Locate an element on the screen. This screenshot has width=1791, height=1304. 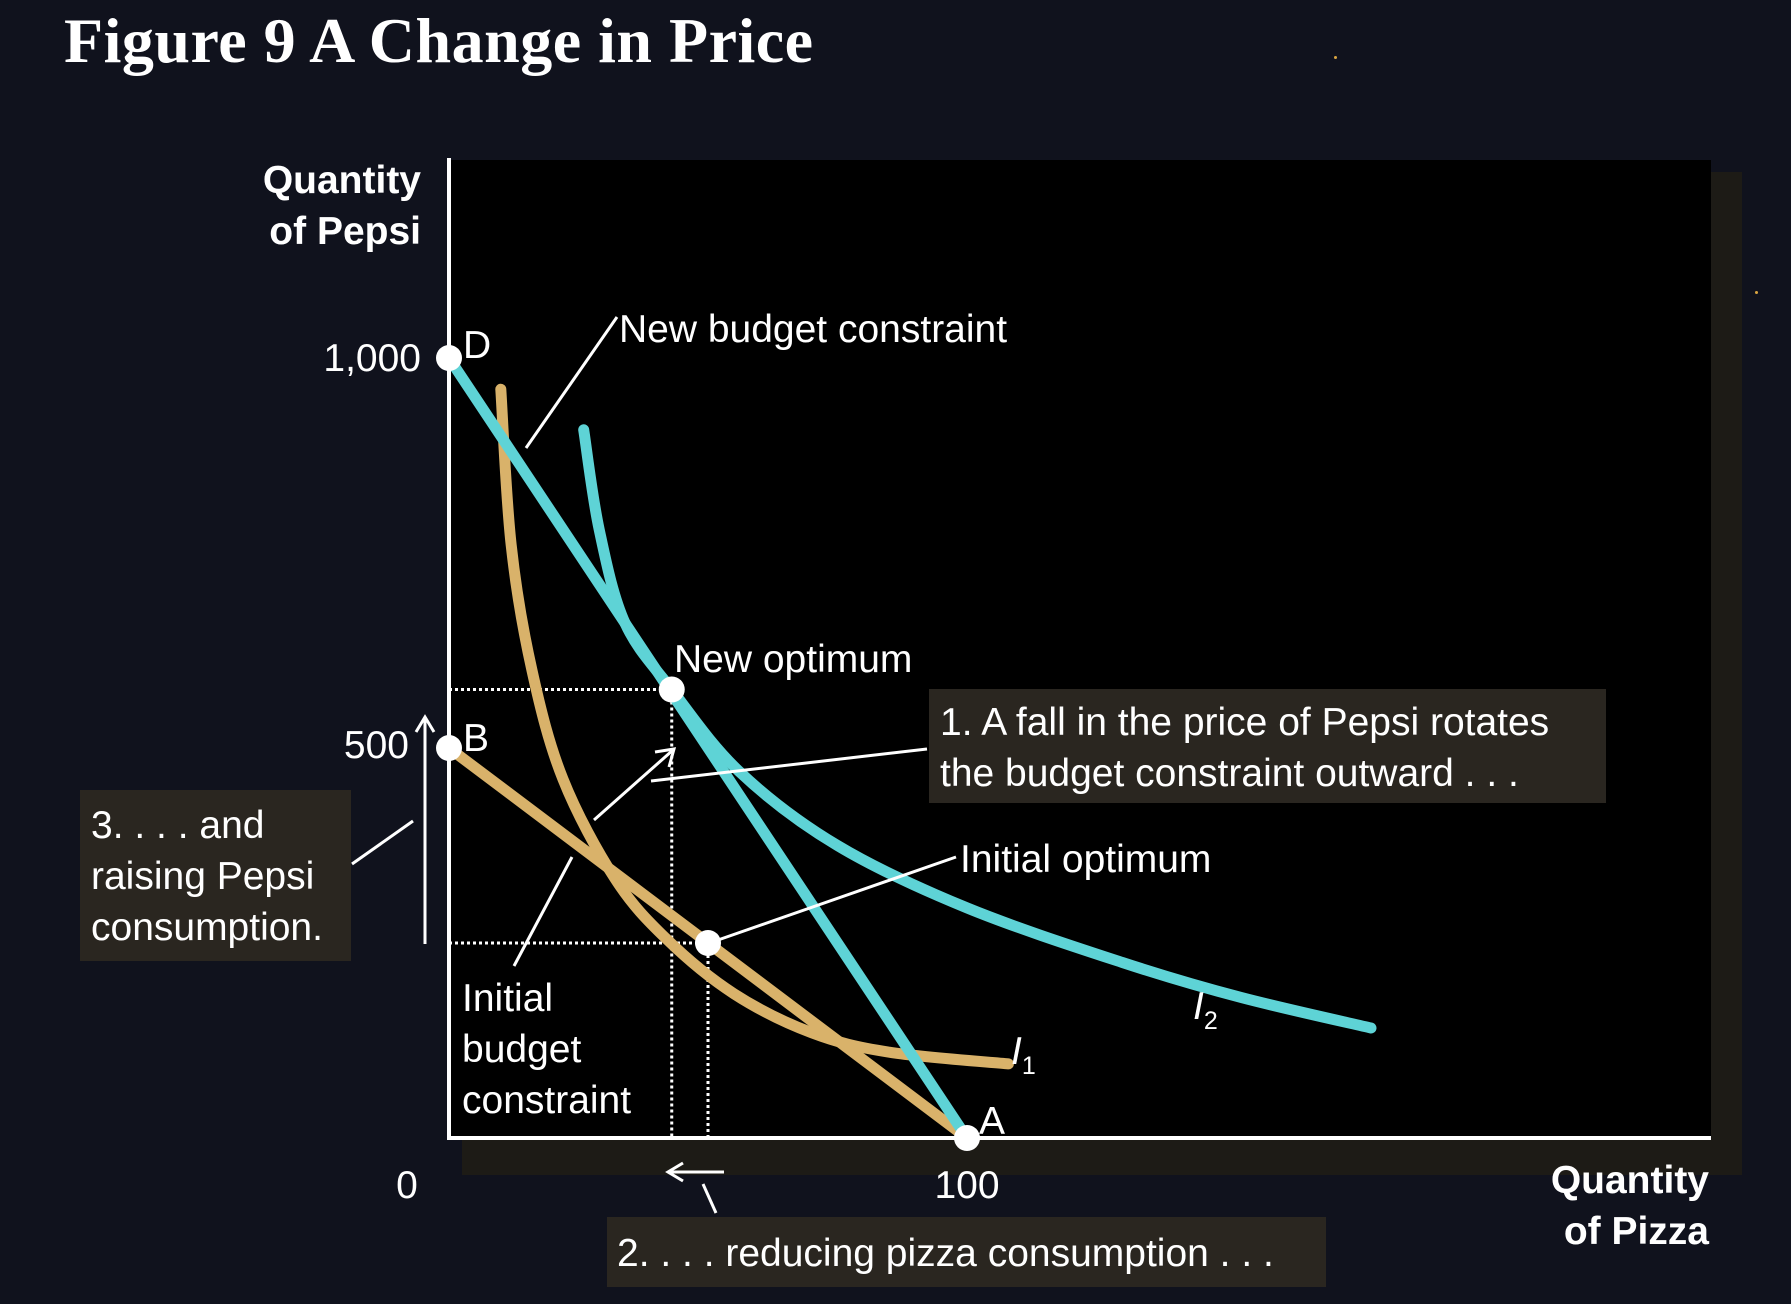
figure-title: Figure 9 A Change in Price is located at coordinates (439, 40).